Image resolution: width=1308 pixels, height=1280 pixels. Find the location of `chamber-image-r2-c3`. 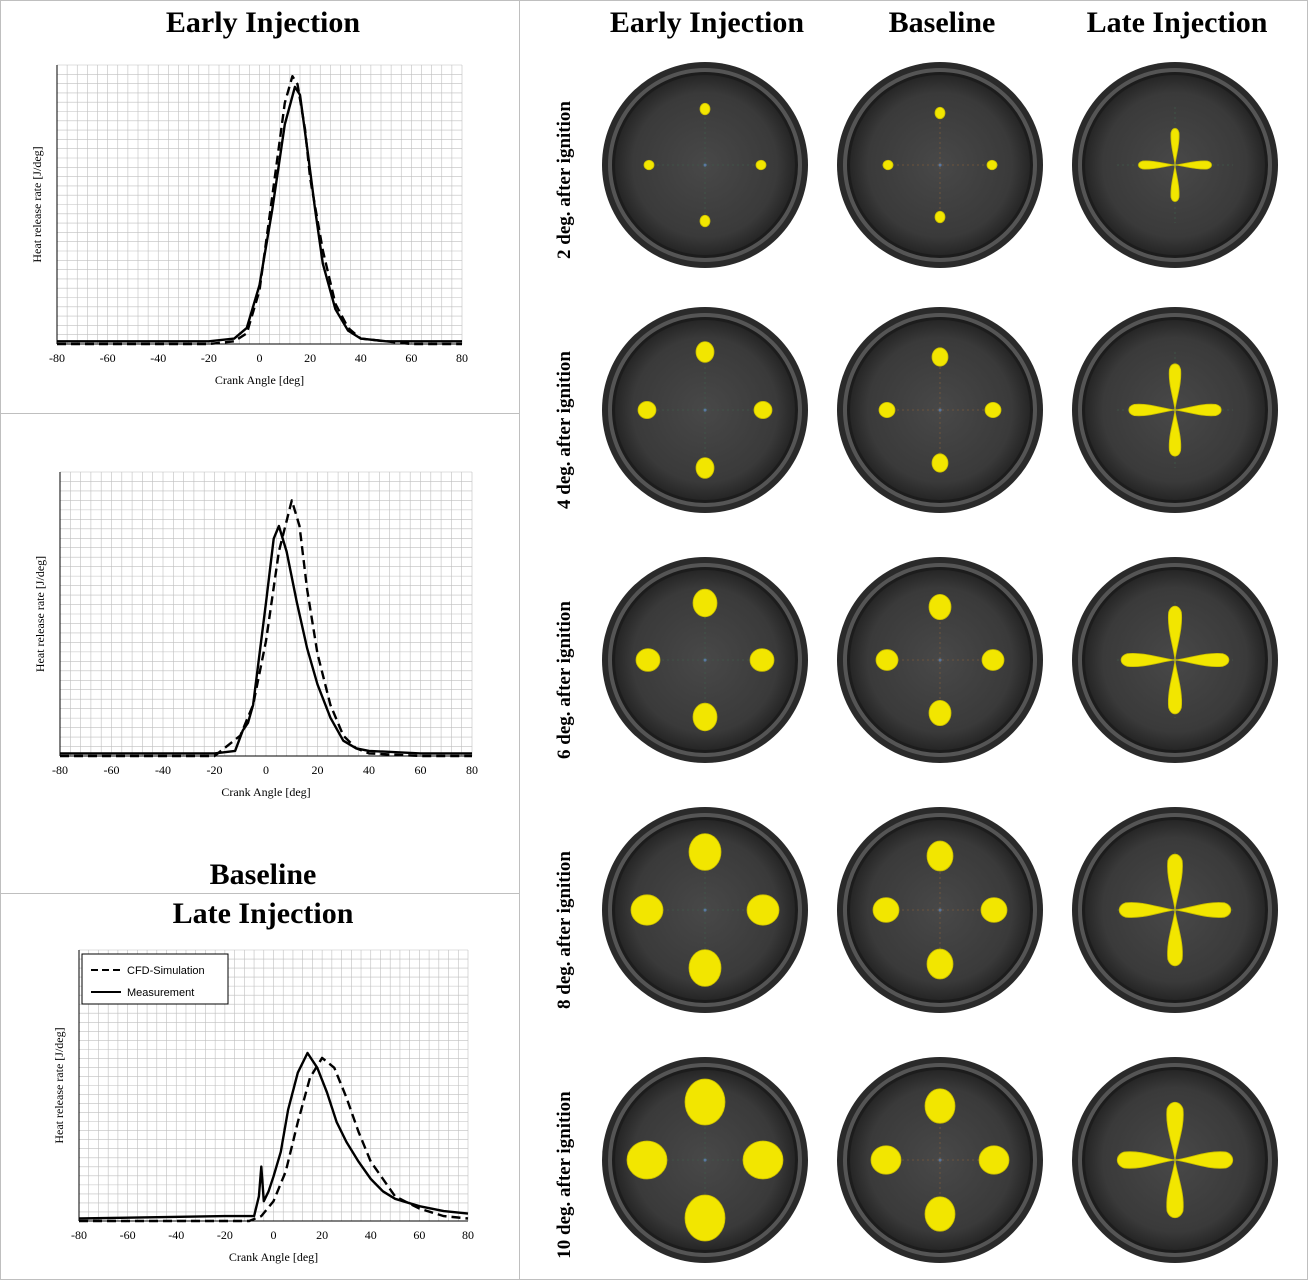

chamber-image-r2-c3 is located at coordinates (1175, 410).